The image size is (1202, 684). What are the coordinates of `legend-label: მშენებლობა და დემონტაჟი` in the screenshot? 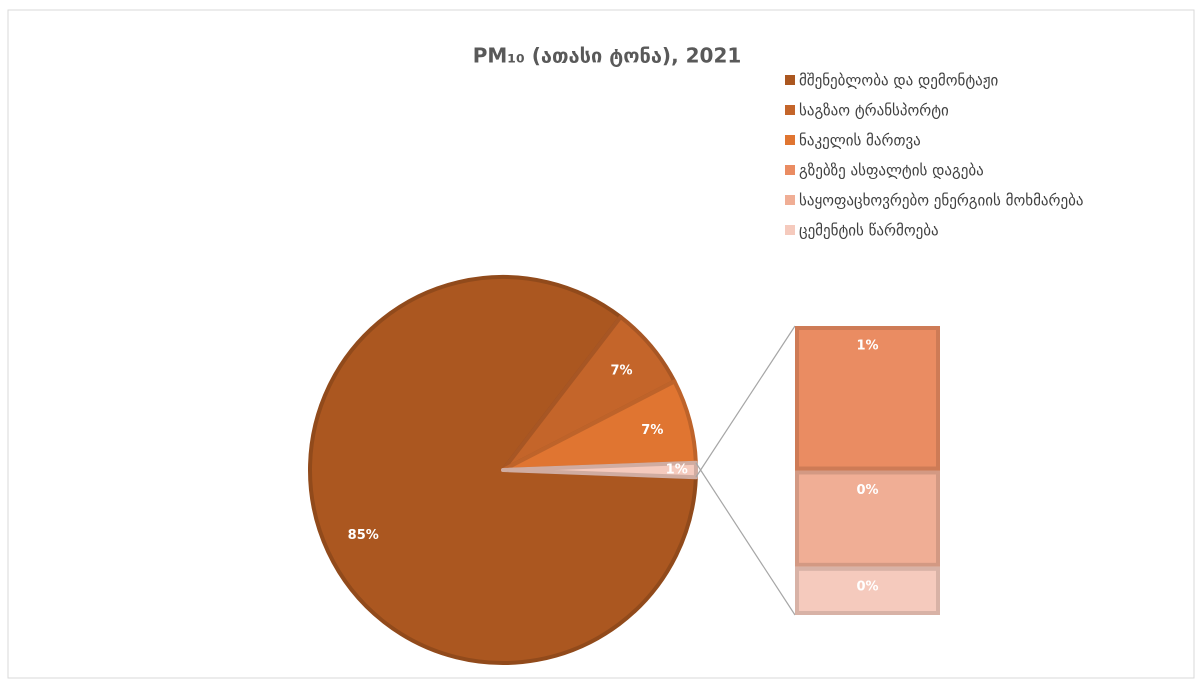 It's located at (899, 81).